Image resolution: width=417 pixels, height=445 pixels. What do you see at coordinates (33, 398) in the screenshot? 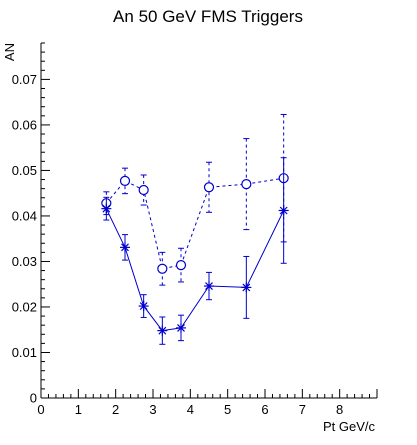
I see `y-tick-label: 0` at bounding box center [33, 398].